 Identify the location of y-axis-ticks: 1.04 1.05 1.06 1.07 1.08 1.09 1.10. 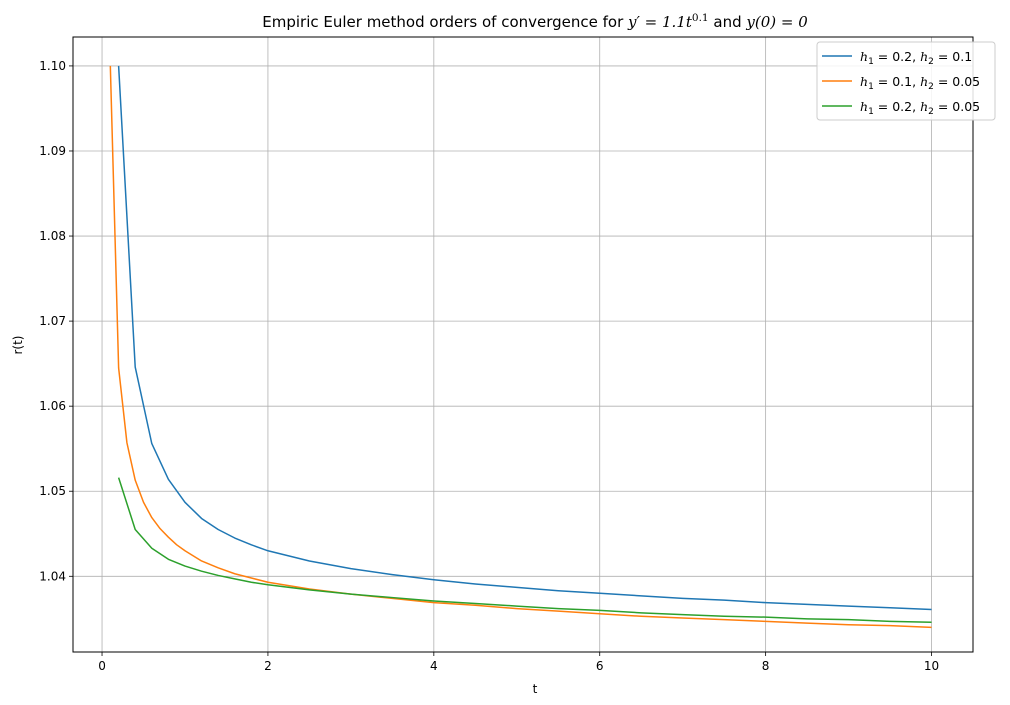
(56, 321).